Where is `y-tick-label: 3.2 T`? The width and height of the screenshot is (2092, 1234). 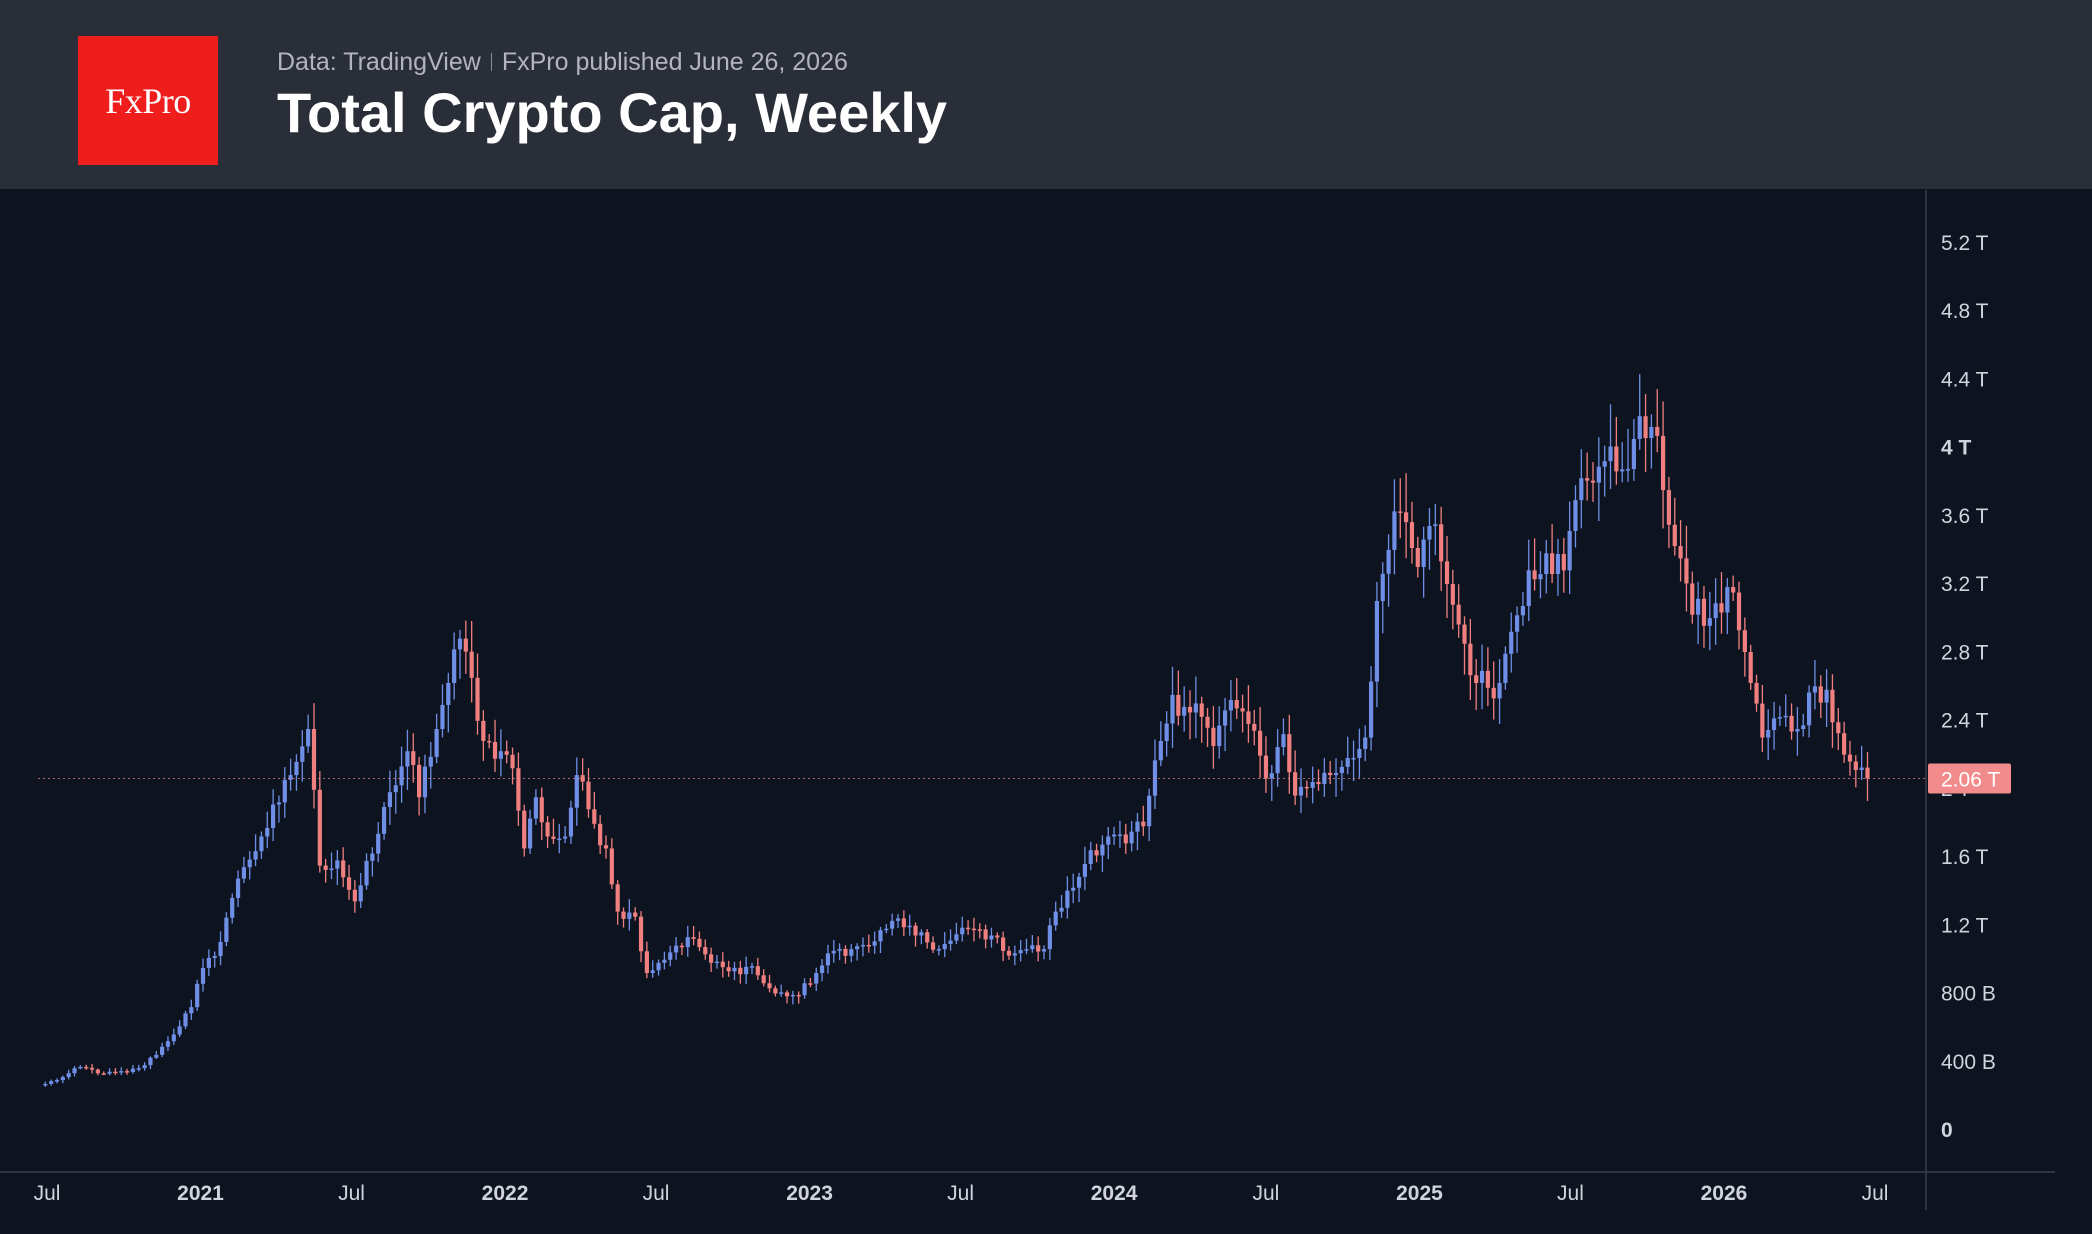 y-tick-label: 3.2 T is located at coordinates (1965, 584).